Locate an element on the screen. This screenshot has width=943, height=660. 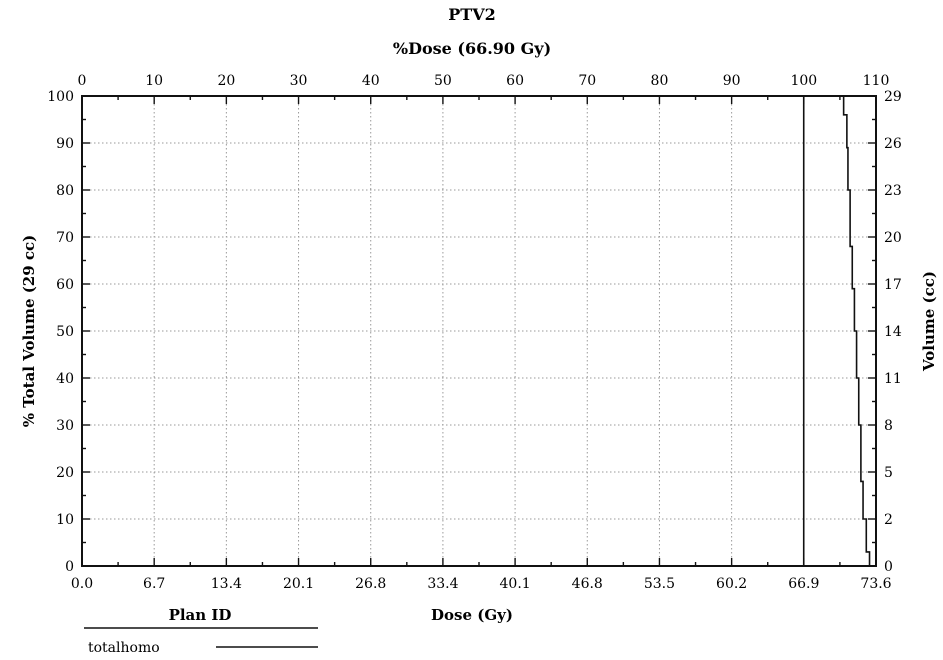
x-tick-label: 0.0 is located at coordinates (82, 584).